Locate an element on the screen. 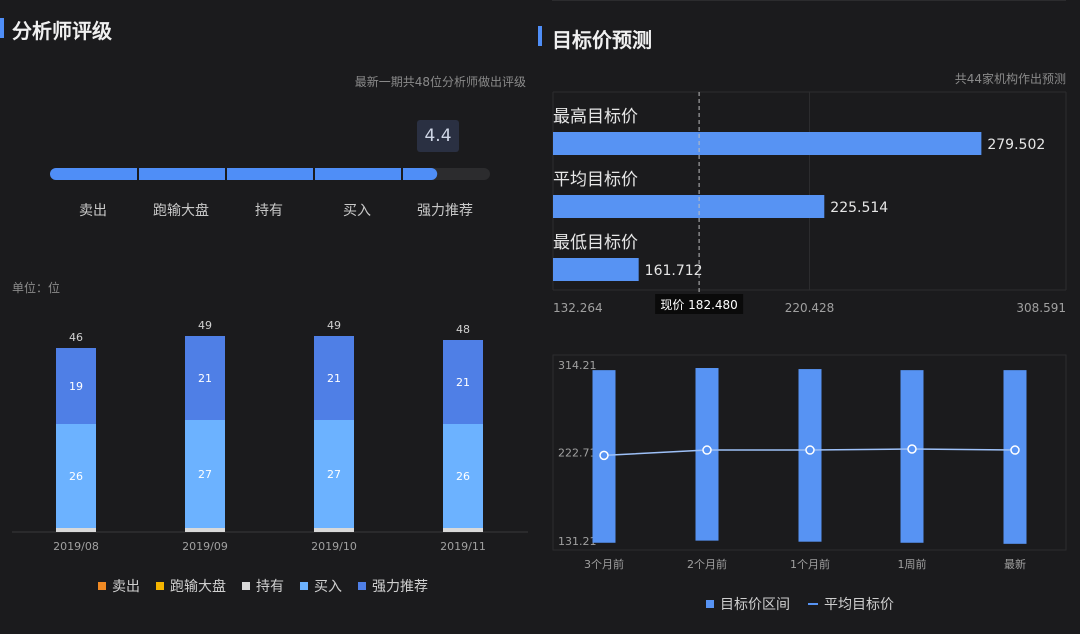  scale-fill is located at coordinates (244, 174).